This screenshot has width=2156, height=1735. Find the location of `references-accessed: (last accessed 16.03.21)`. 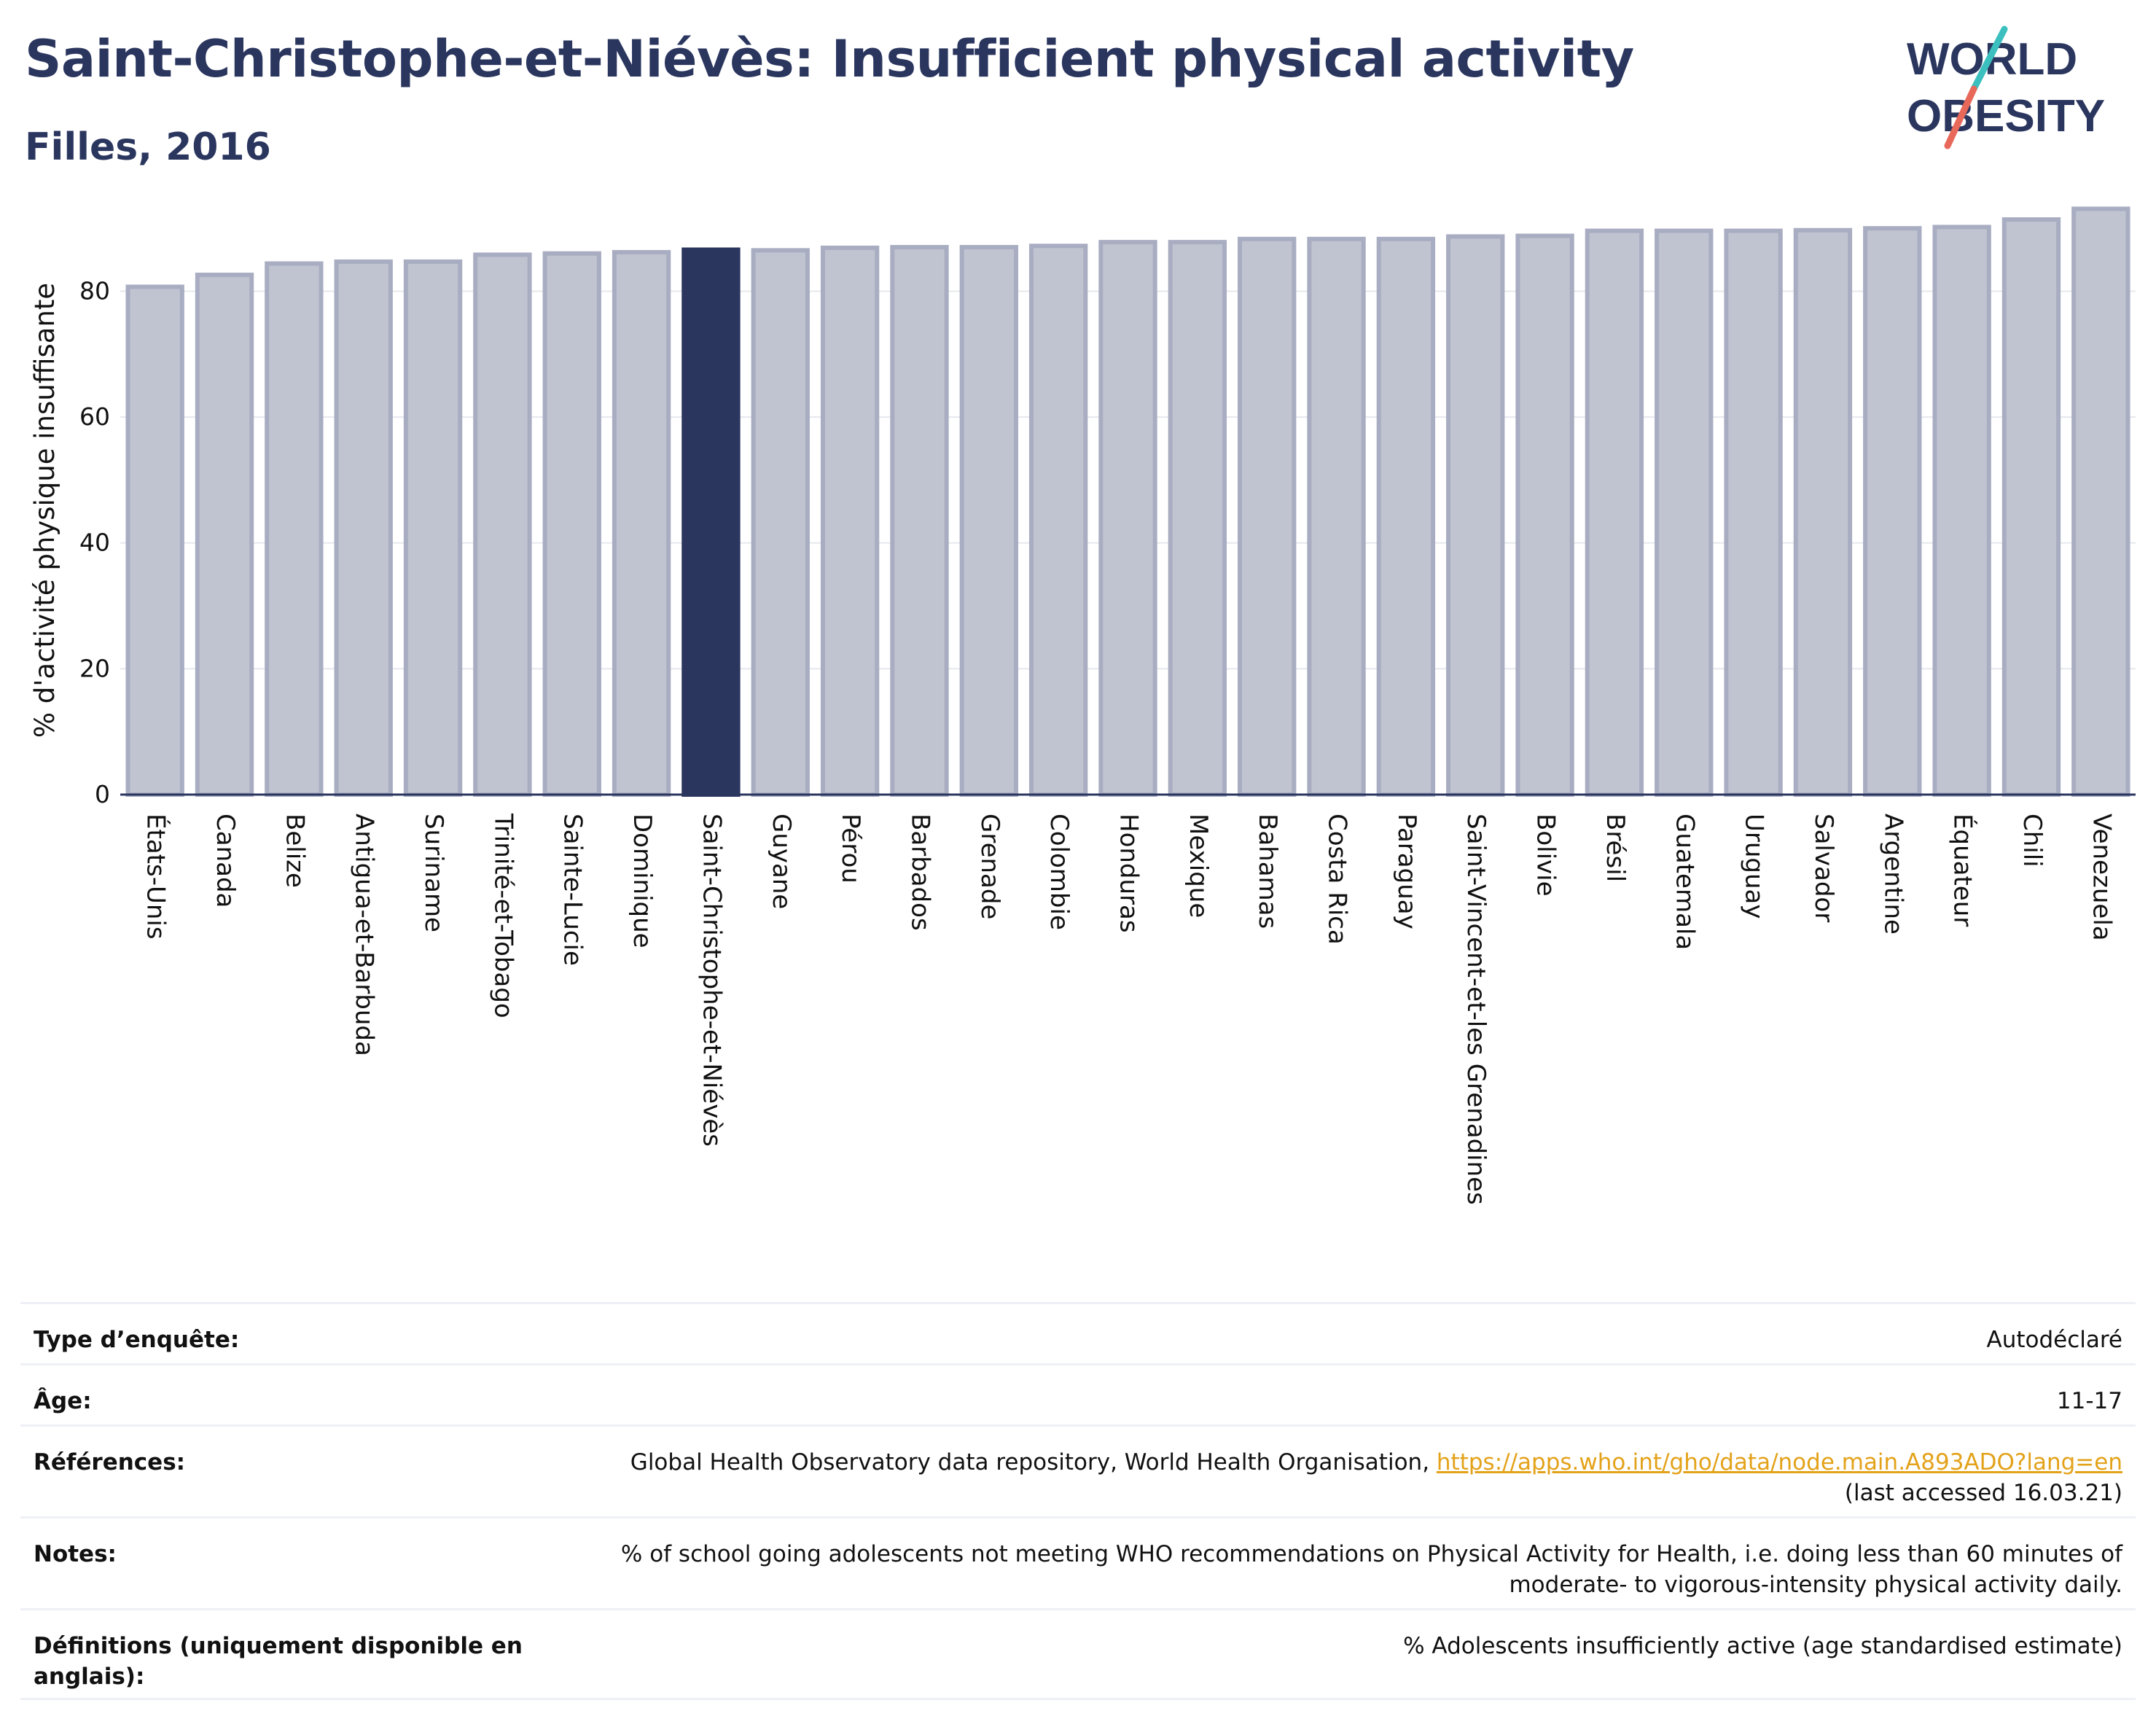

references-accessed: (last accessed 16.03.21) is located at coordinates (1983, 1493).